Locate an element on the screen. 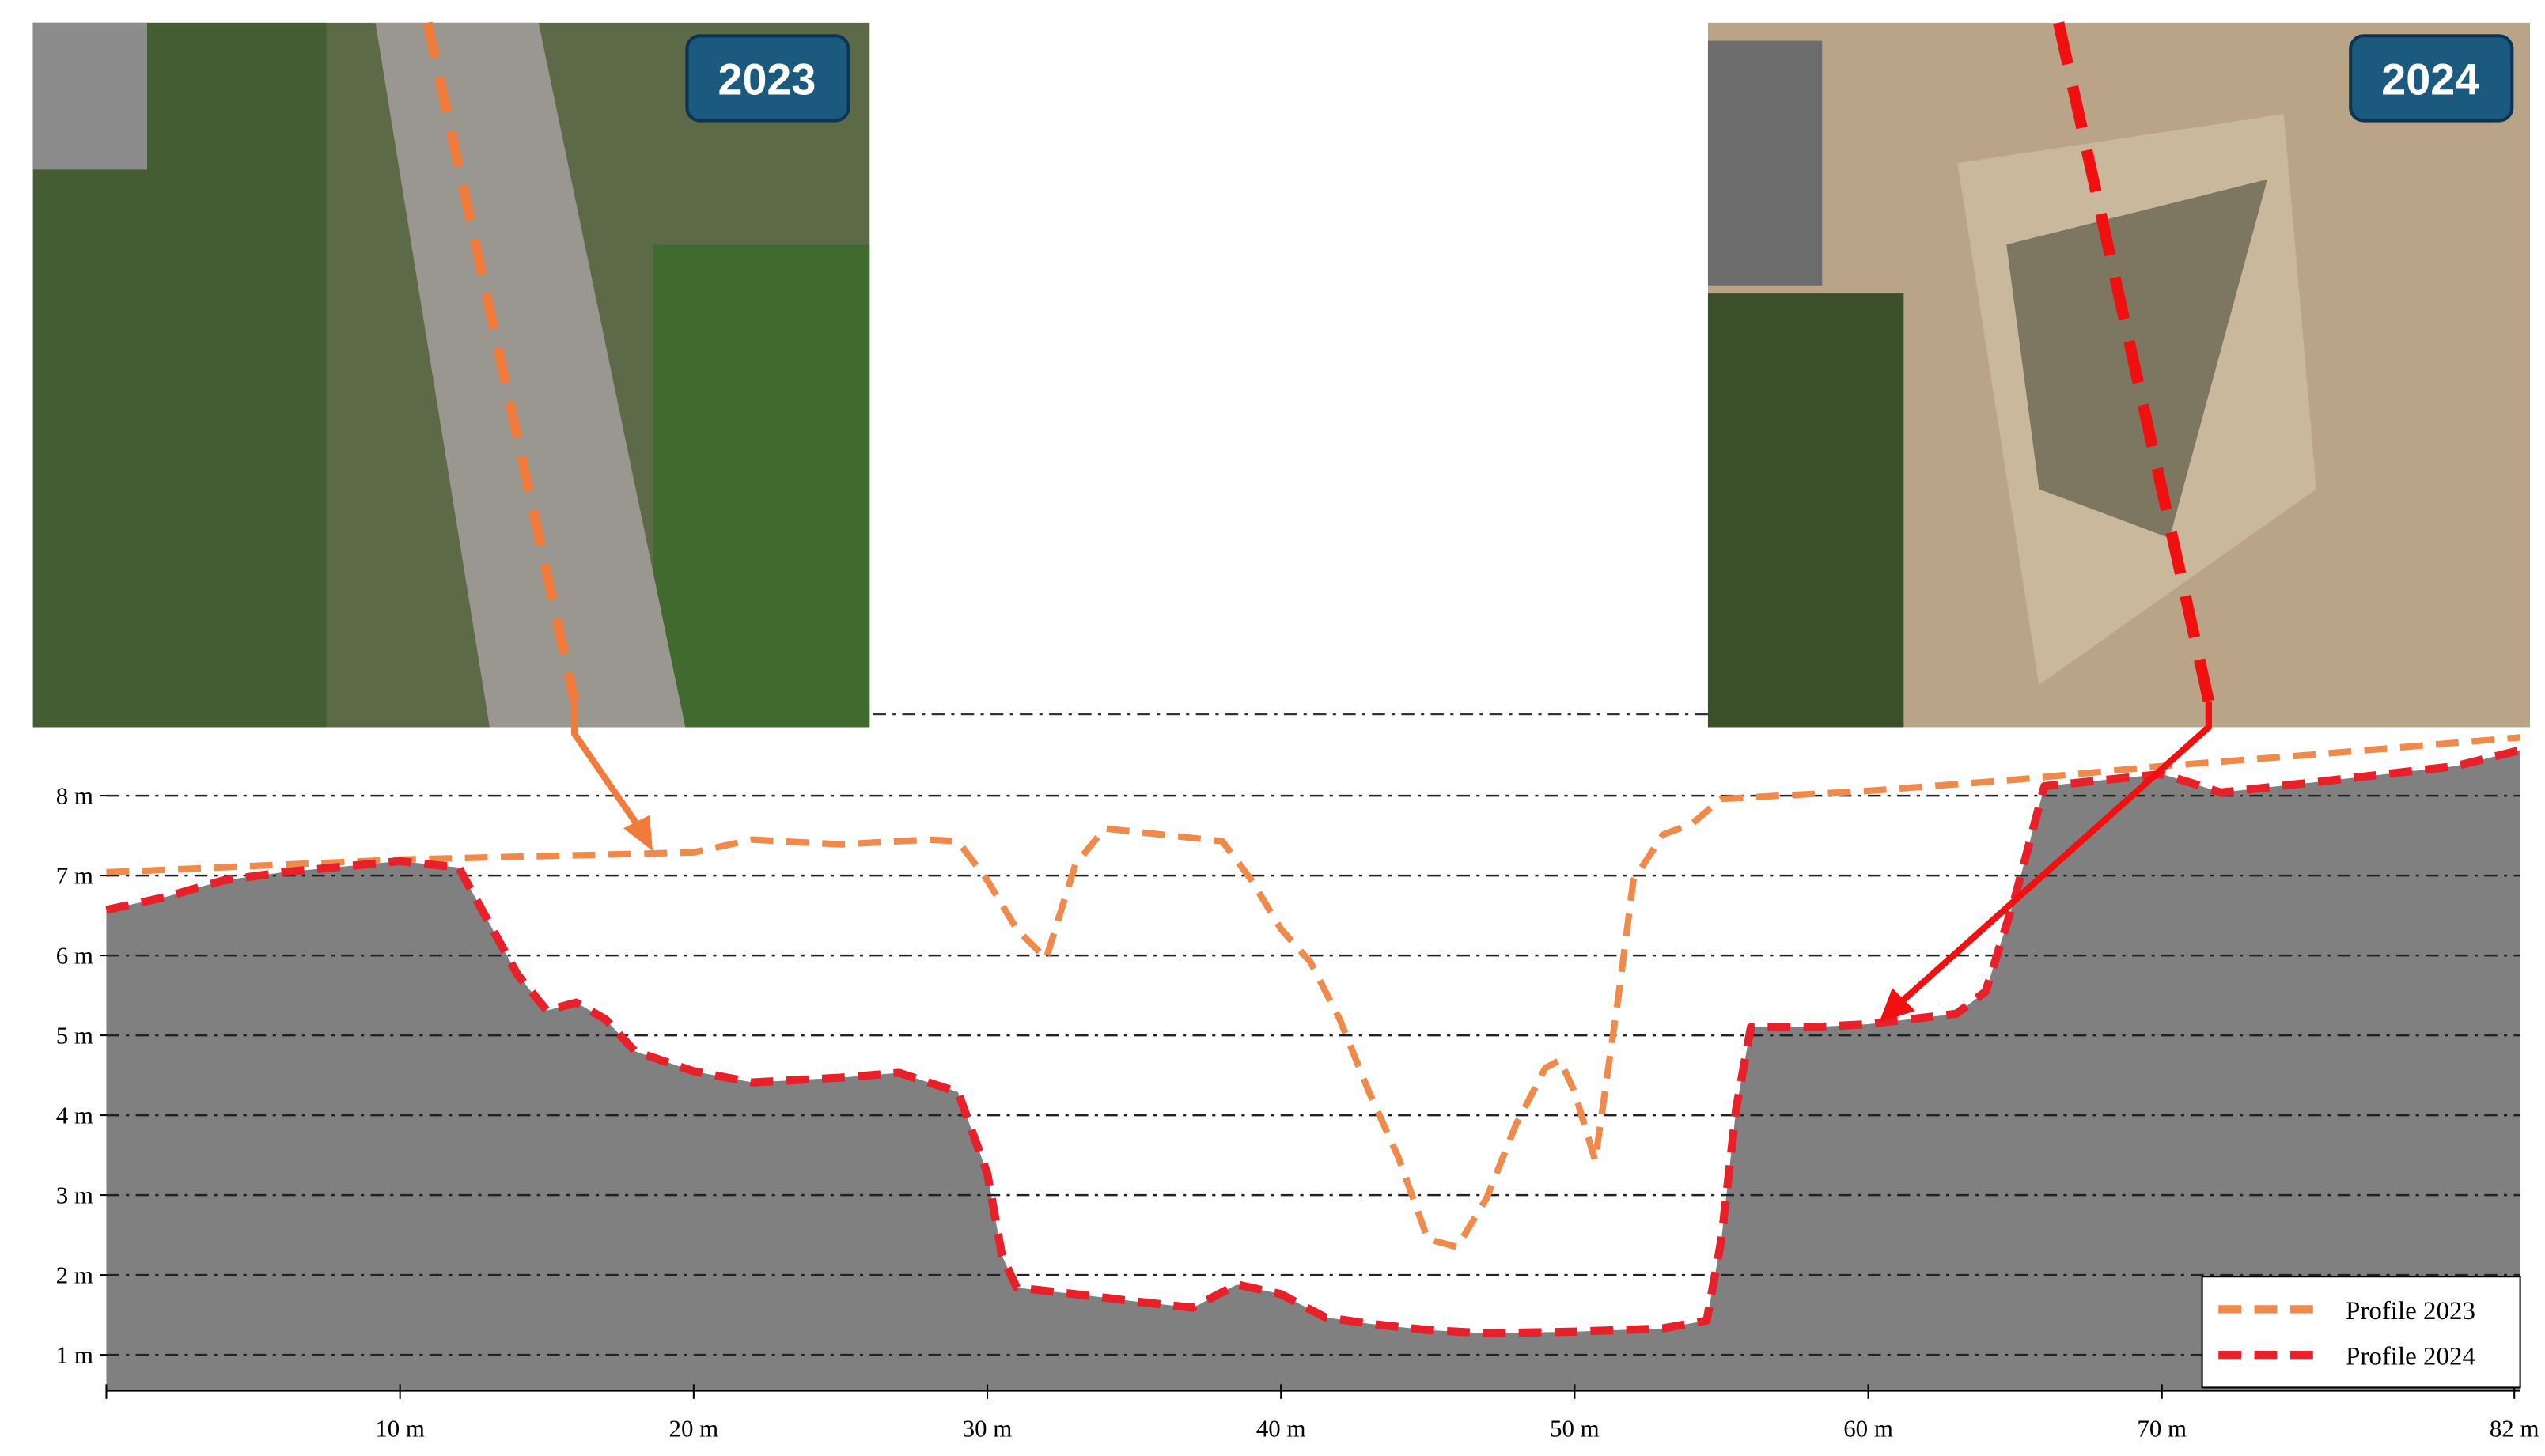  y-tick-label: 7 m is located at coordinates (74, 875).